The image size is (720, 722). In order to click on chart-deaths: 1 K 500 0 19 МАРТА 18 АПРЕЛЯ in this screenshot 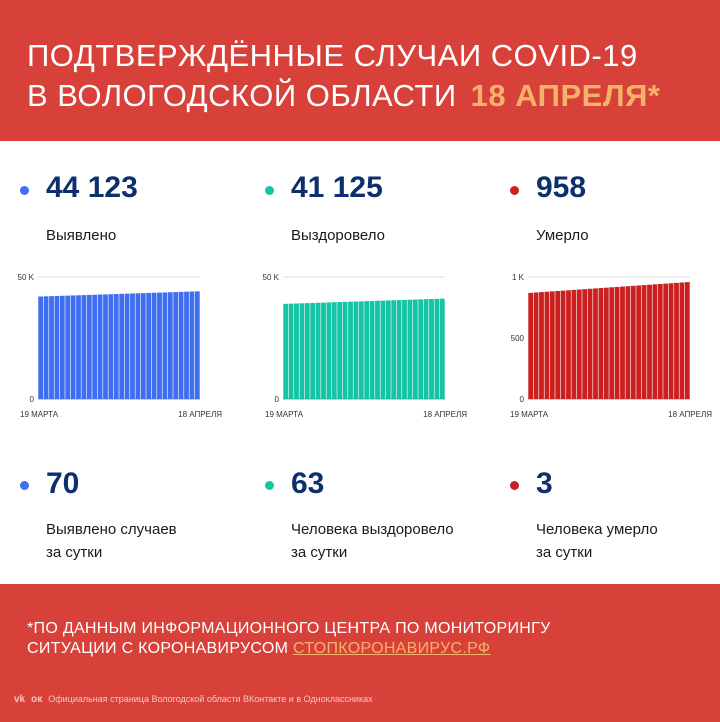, I will do `click(605, 347)`.